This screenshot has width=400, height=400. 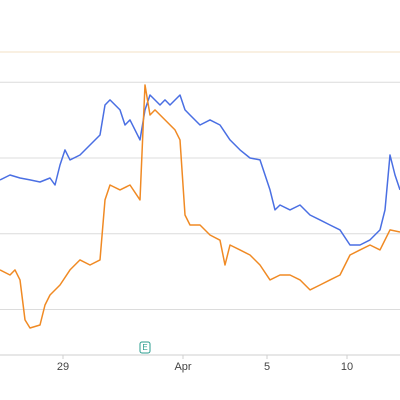 I want to click on annotation-box, so click(x=145, y=347).